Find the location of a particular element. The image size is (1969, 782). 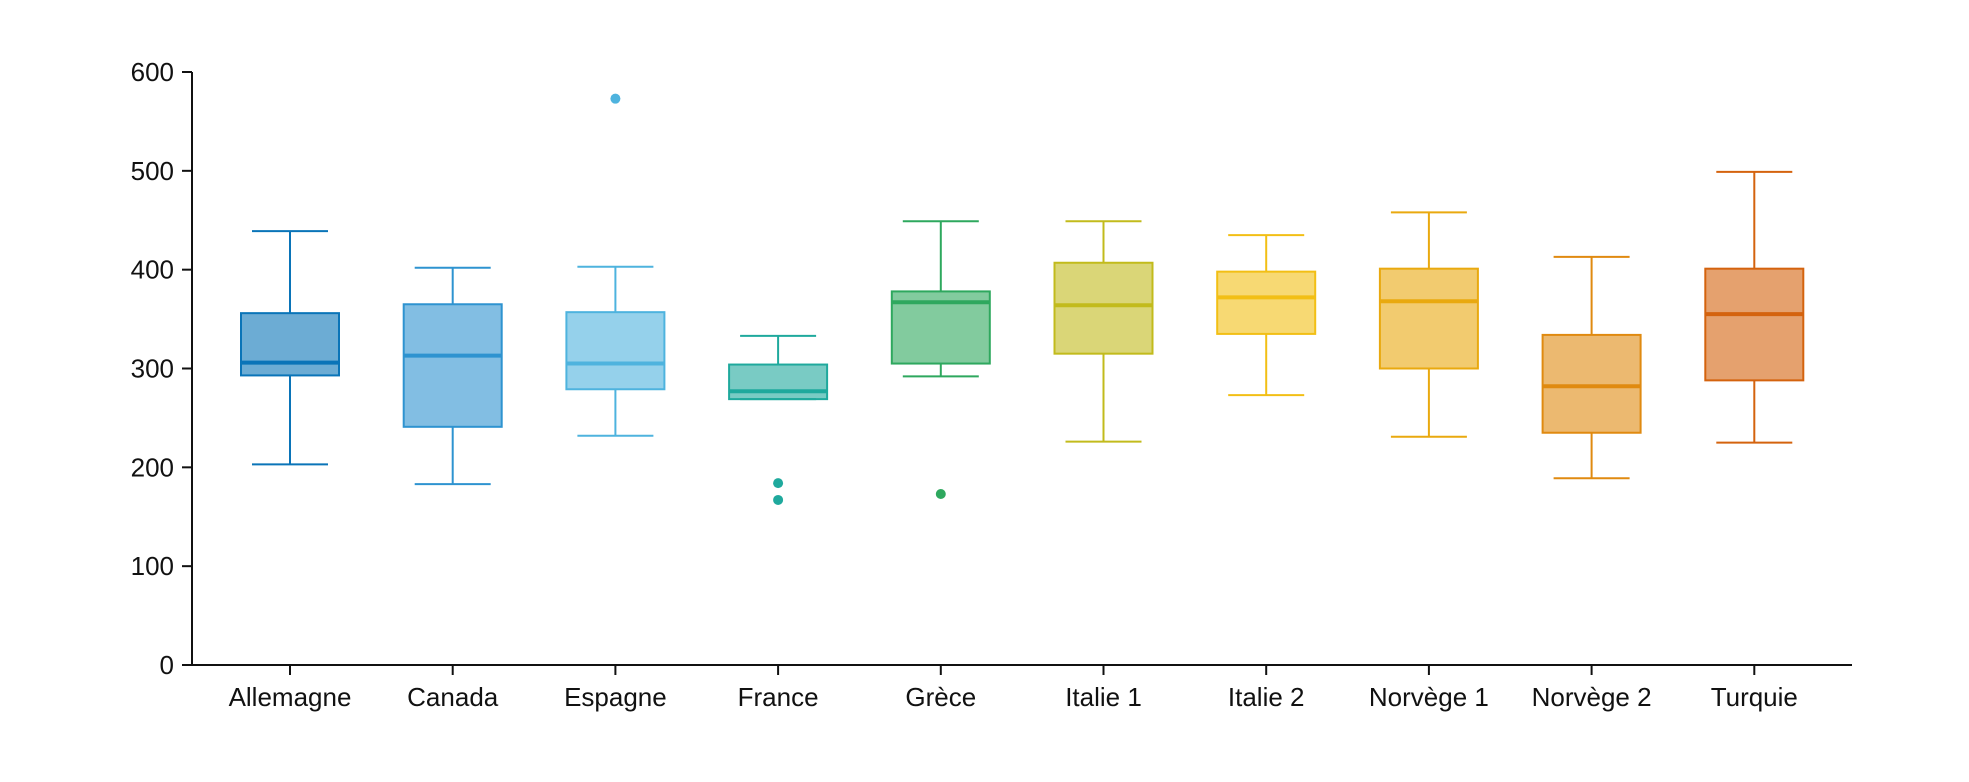

box-gr-ce is located at coordinates (940, 360).